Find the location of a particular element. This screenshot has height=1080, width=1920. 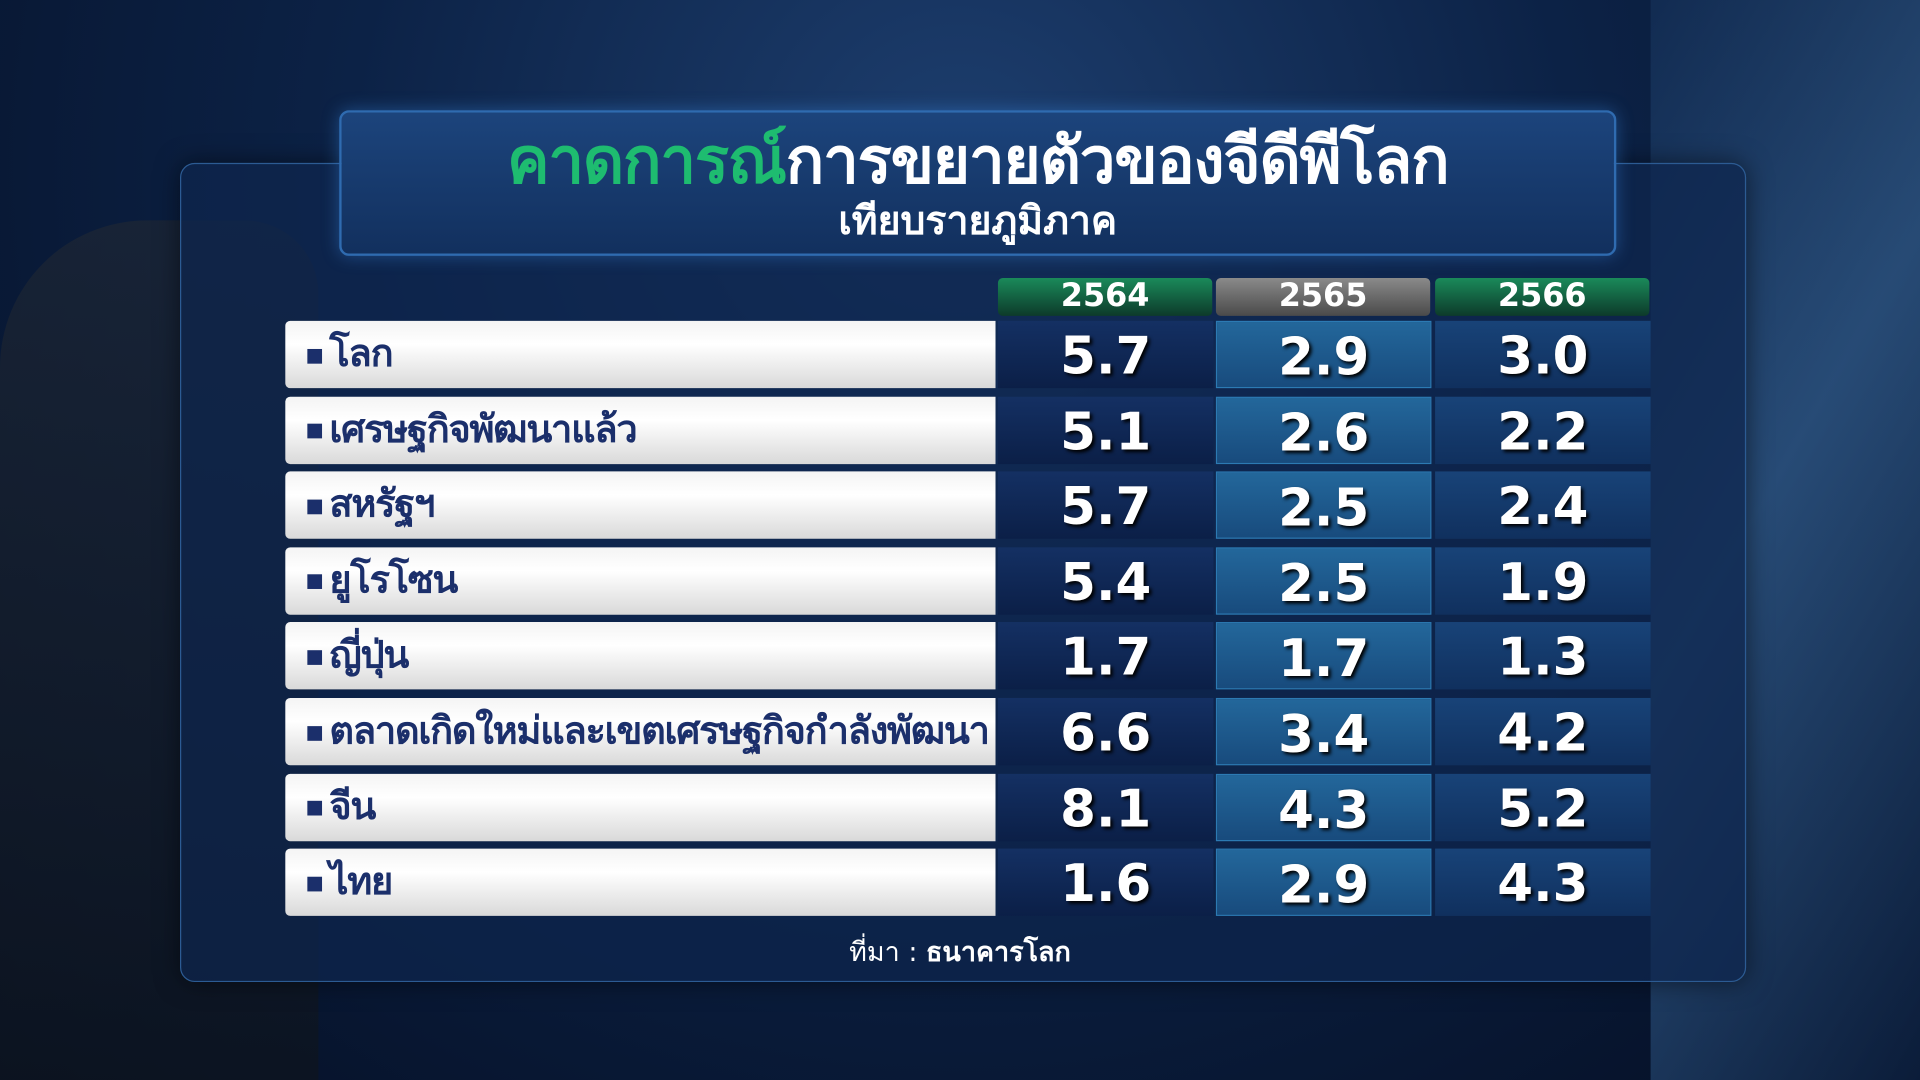

value-cell-2564: 1.7 is located at coordinates (1105, 656).